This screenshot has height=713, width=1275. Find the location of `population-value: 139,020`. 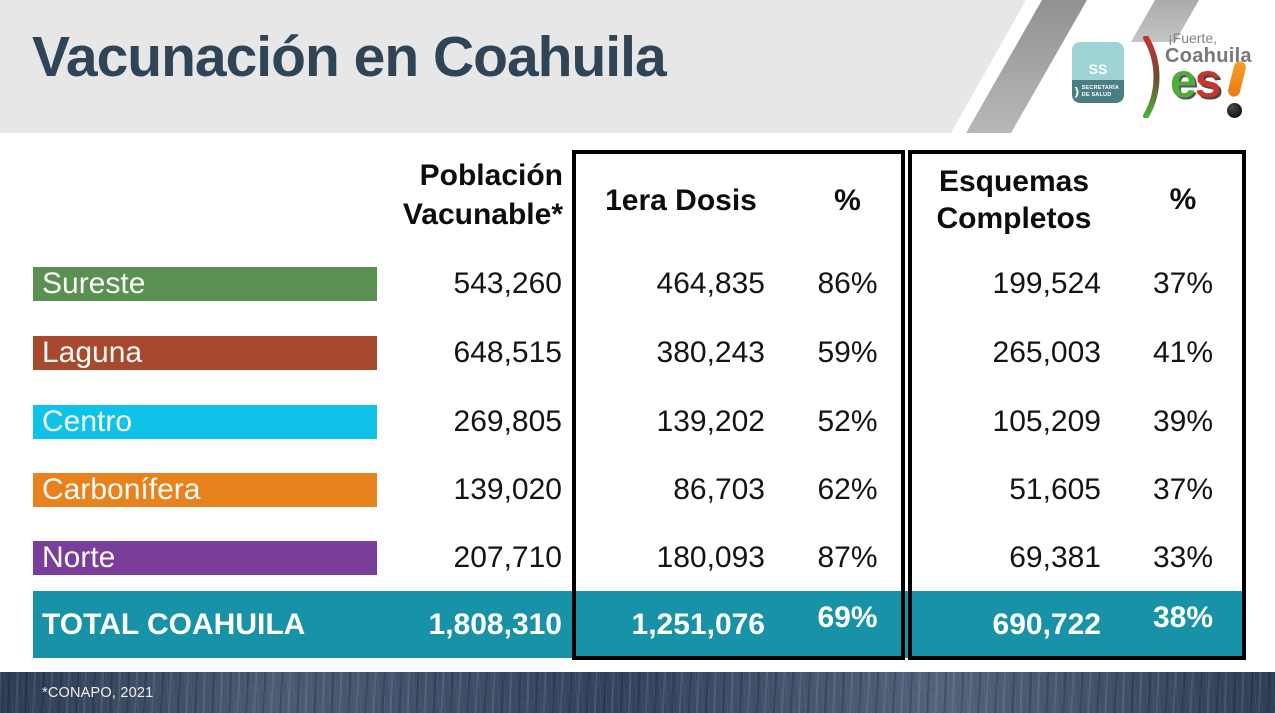

population-value: 139,020 is located at coordinates (507, 489).